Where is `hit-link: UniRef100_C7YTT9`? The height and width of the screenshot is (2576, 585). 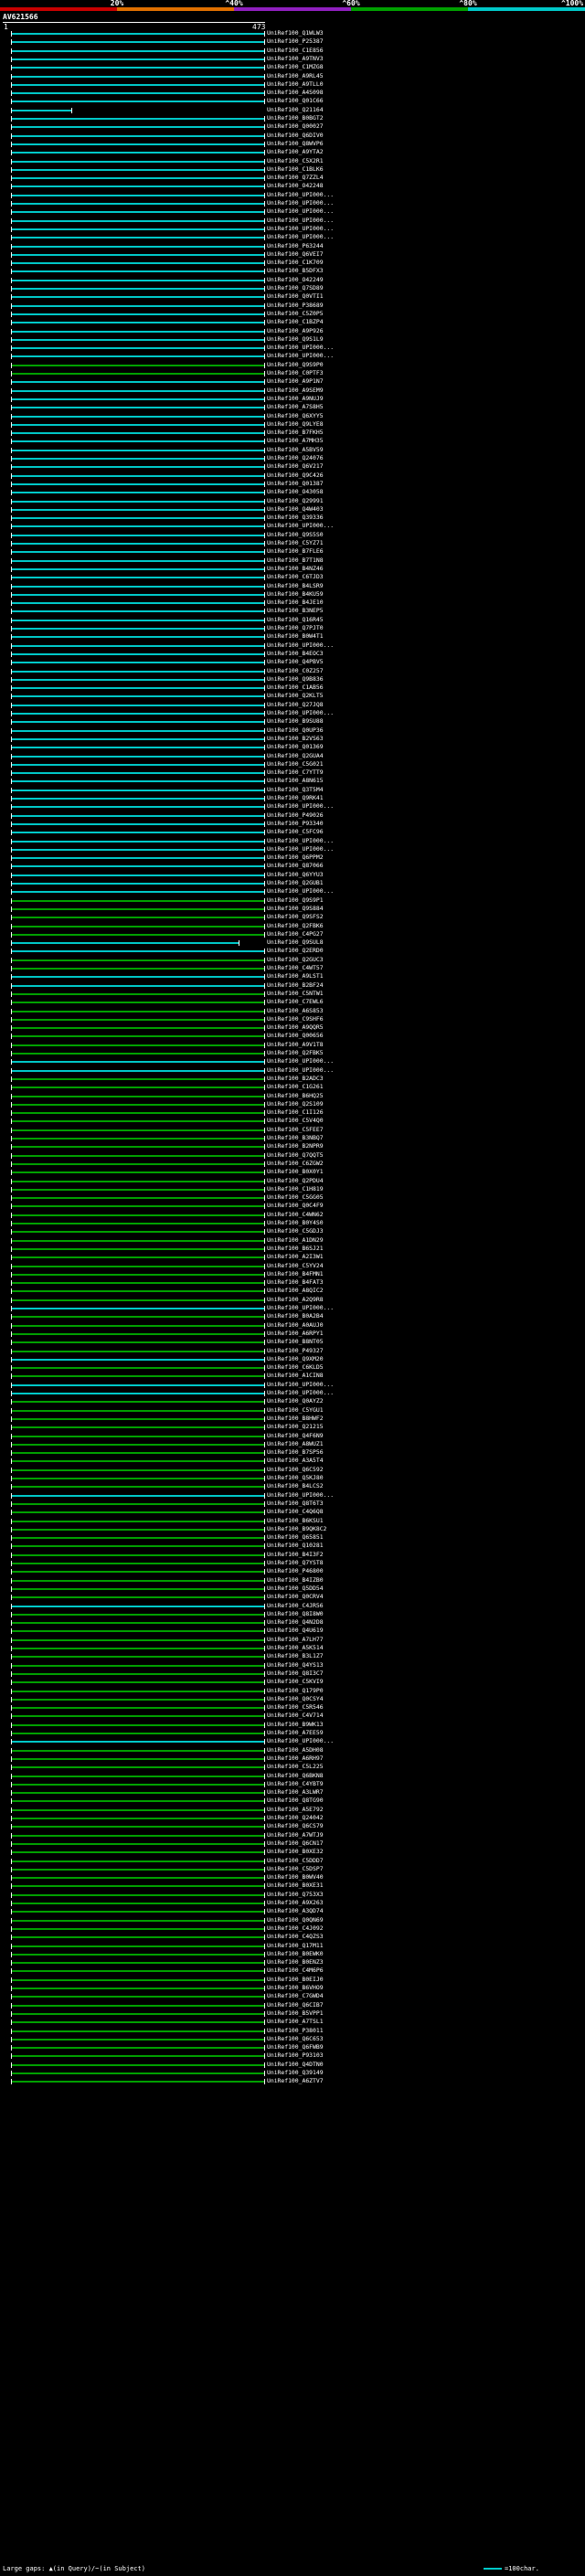 hit-link: UniRef100_C7YTT9 is located at coordinates (296, 773).